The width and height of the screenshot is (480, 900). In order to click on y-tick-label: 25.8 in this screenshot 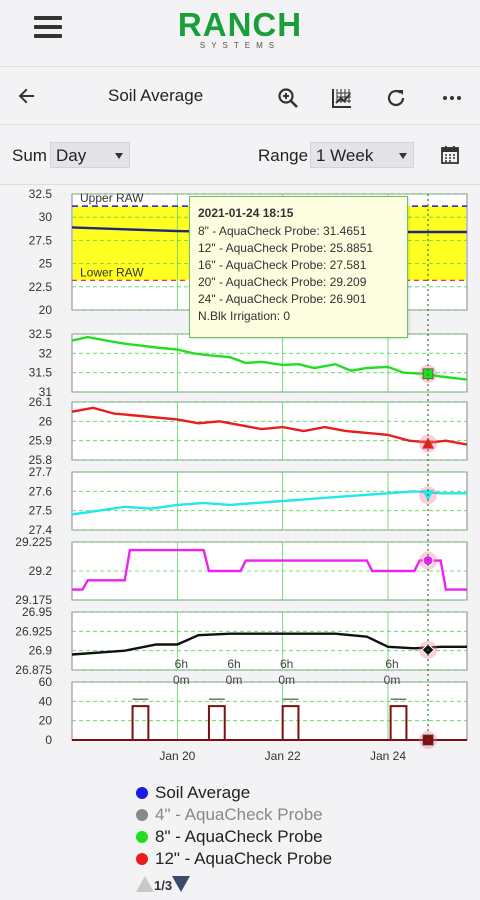, I will do `click(41, 460)`.